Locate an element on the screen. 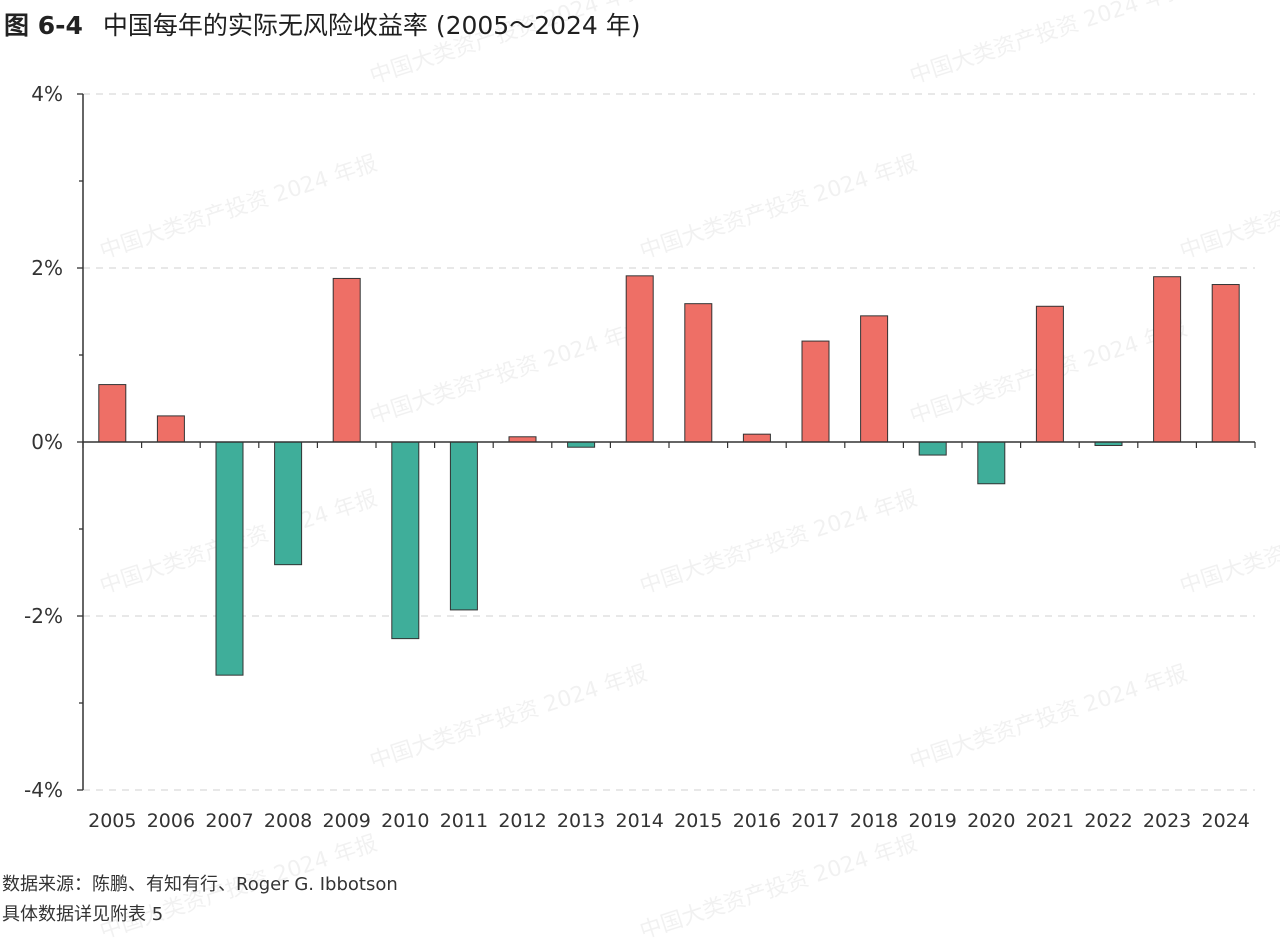 This screenshot has width=1280, height=945. bar-2015 is located at coordinates (698, 373).